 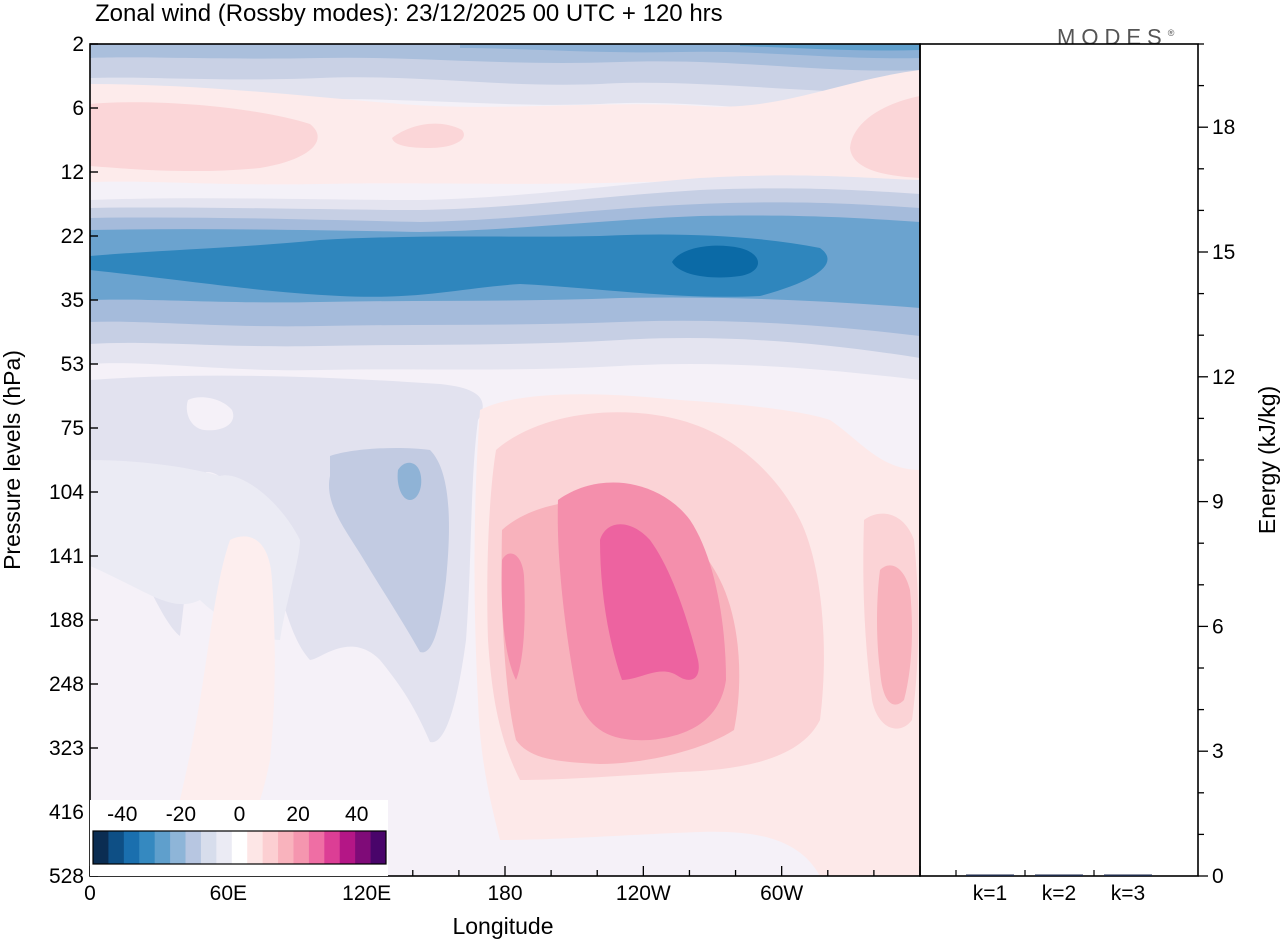 What do you see at coordinates (222, 688) in the screenshot?
I see `positive-west-lobe` at bounding box center [222, 688].